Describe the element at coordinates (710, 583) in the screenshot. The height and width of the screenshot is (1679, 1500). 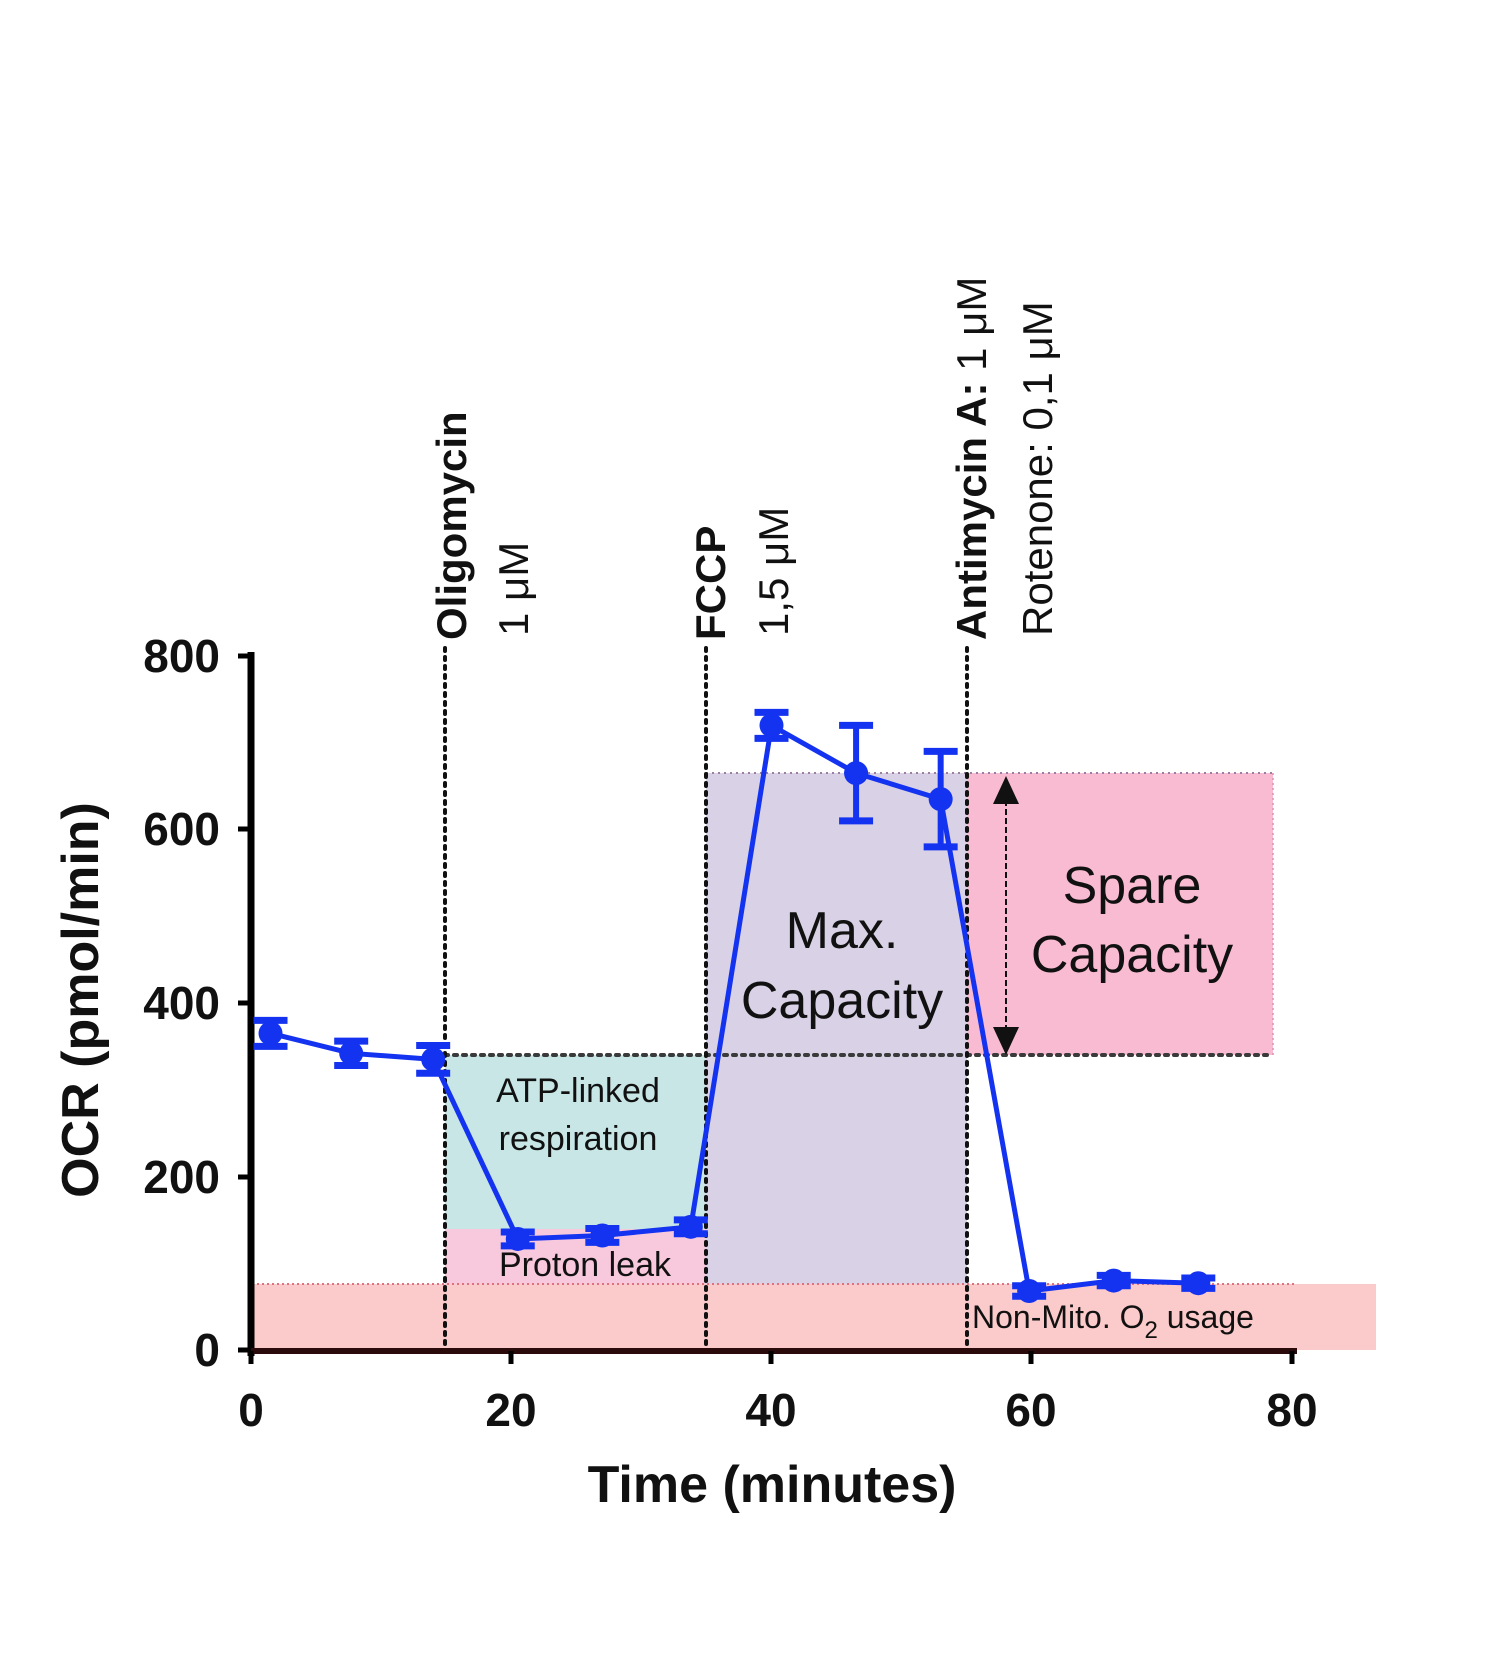
I see `fccp-label: FCCP` at that location.